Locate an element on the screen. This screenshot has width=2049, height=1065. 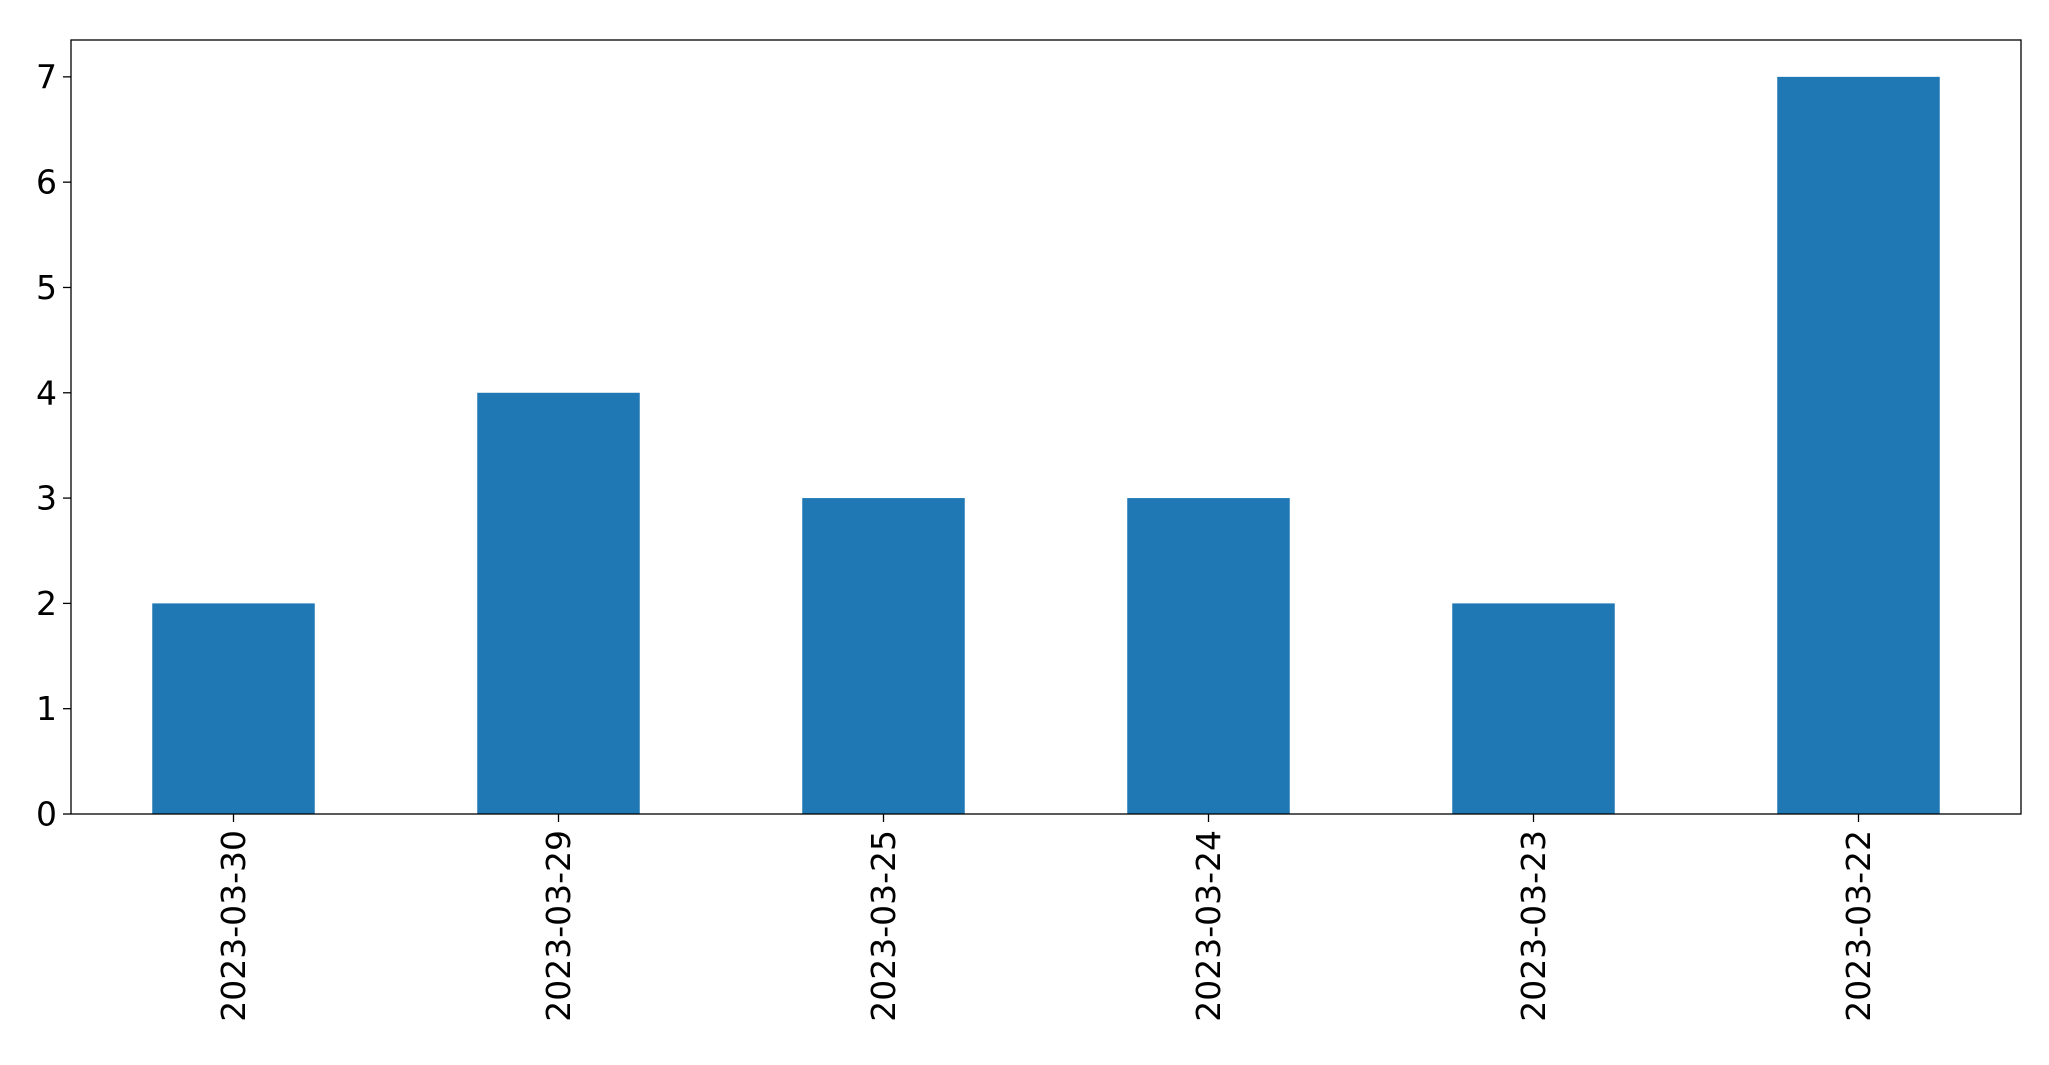
y-tick-label: 5 is located at coordinates (46, 287).